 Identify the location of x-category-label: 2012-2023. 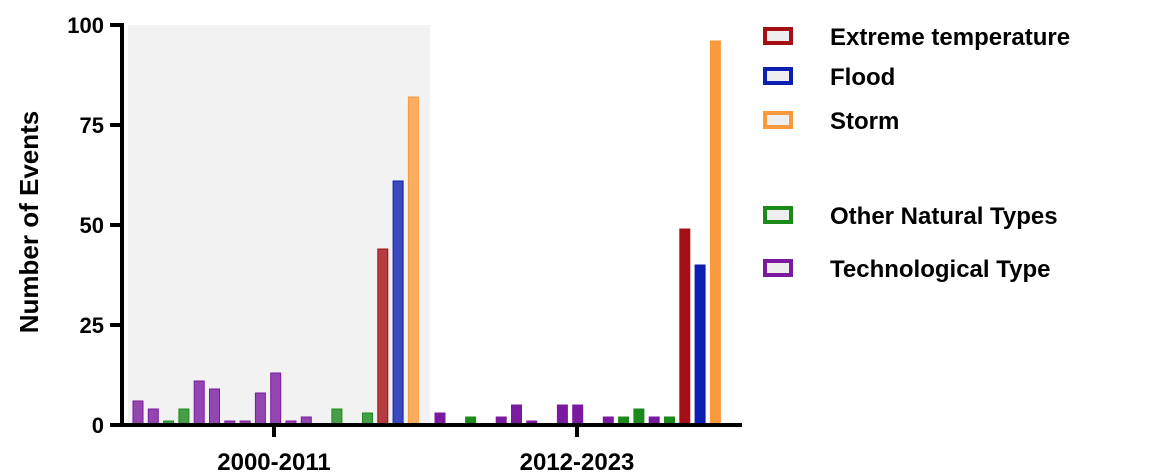
(577, 462).